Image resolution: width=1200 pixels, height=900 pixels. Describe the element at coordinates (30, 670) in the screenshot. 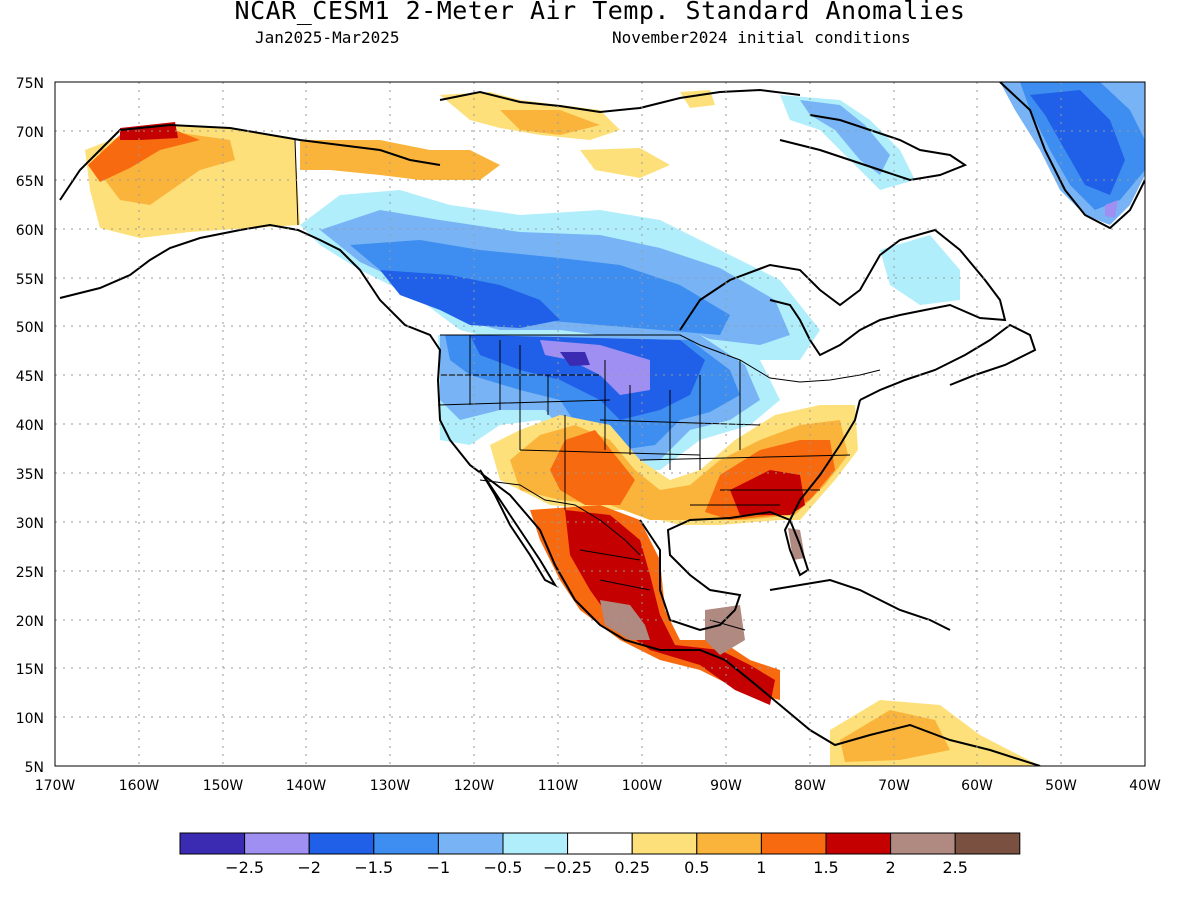

I see `lat-label: 15N` at that location.